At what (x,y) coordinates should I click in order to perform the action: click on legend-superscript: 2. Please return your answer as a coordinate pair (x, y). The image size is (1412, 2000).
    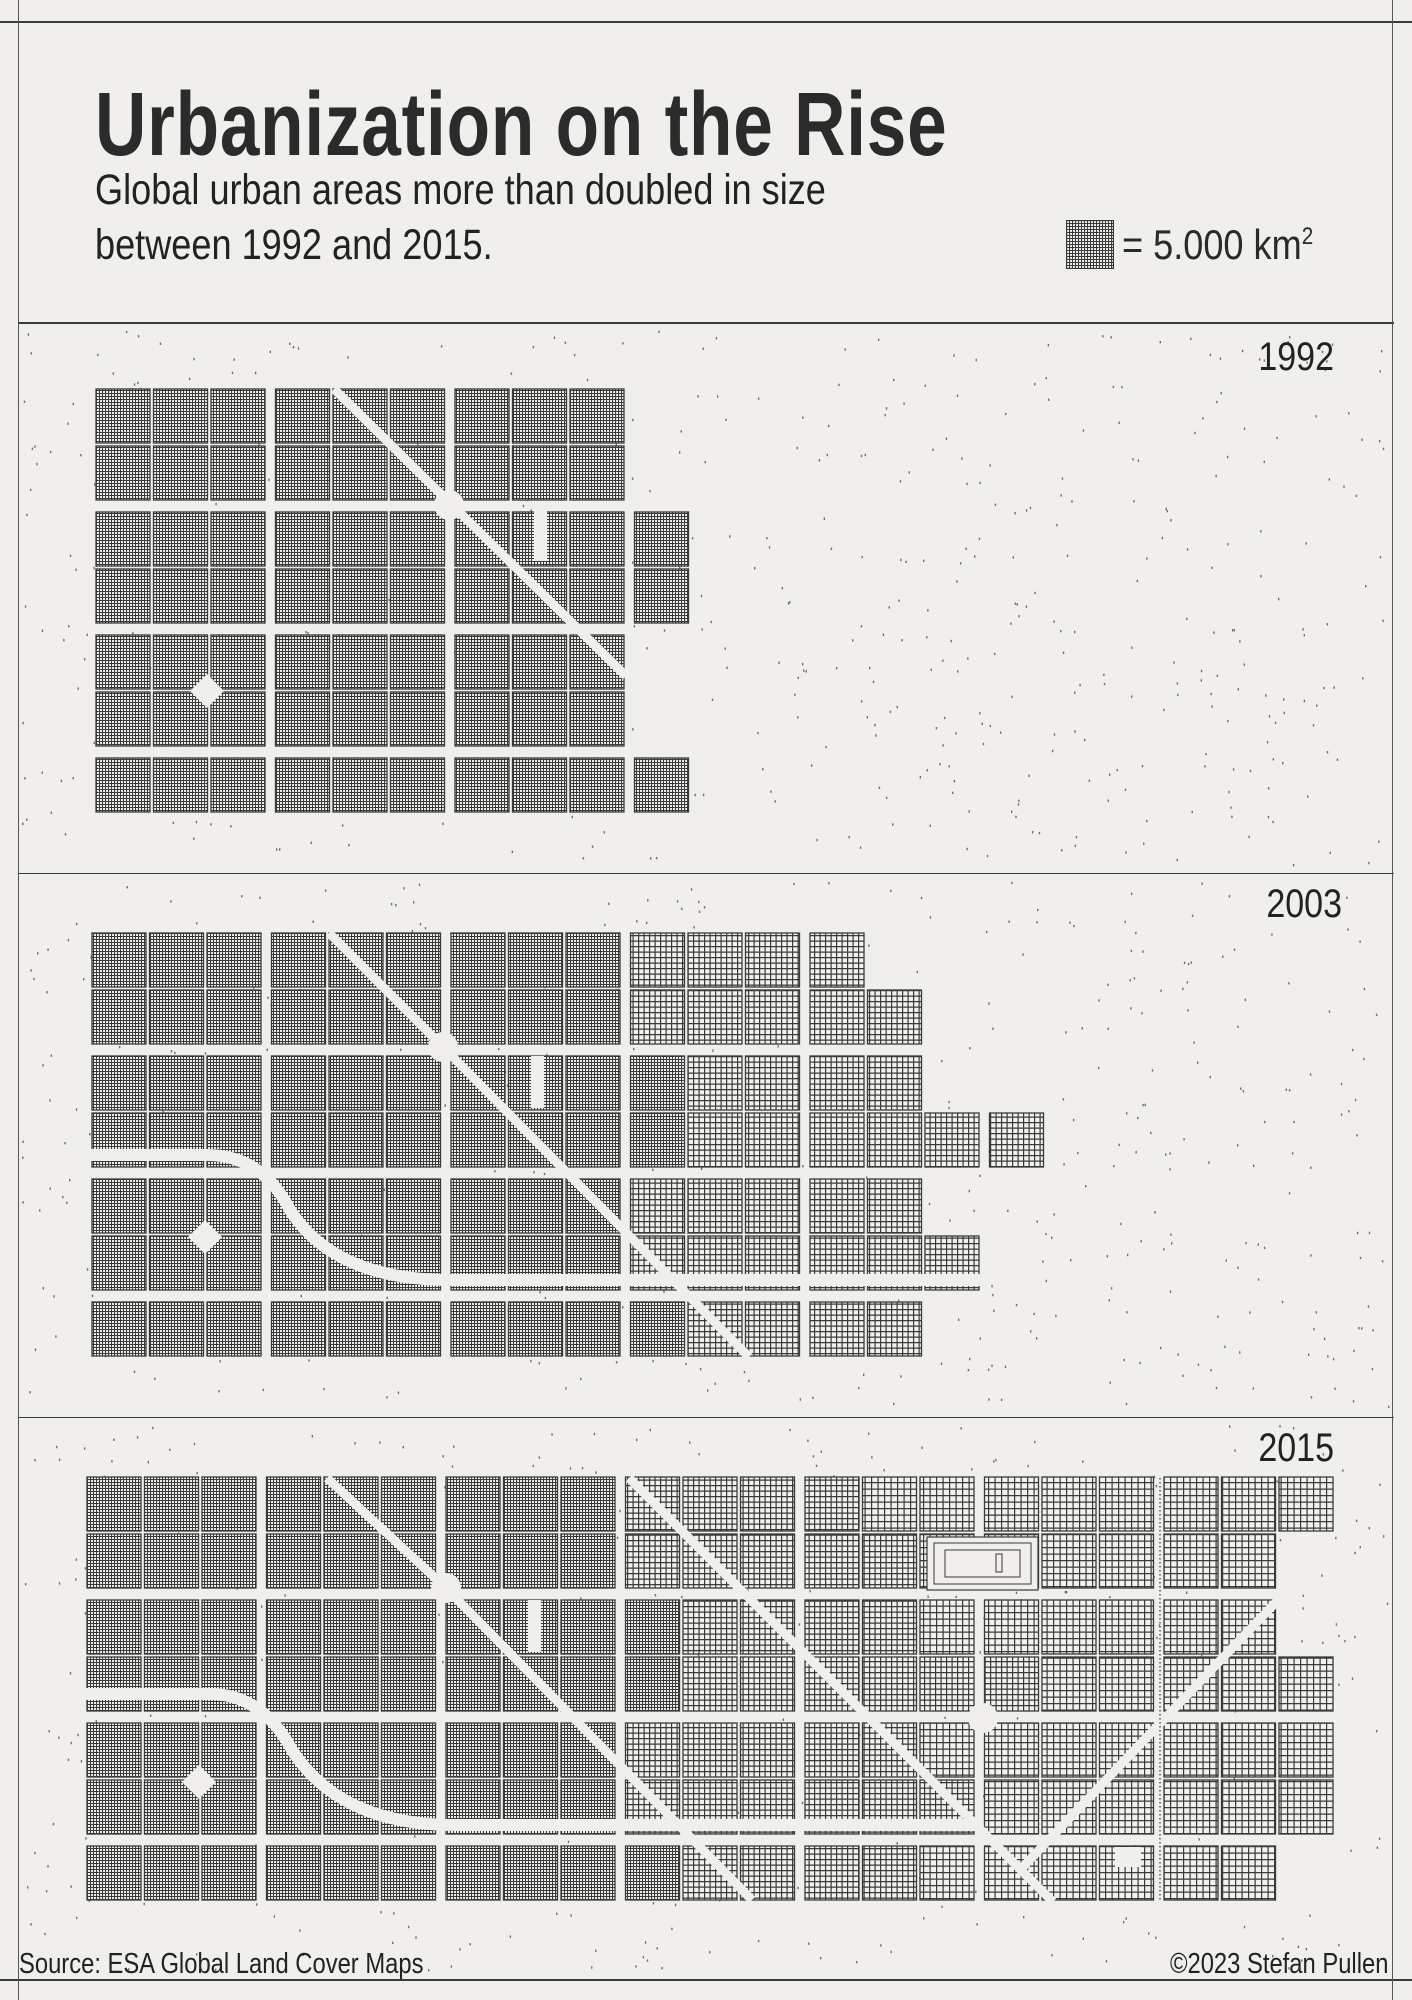
    Looking at the image, I should click on (1307, 236).